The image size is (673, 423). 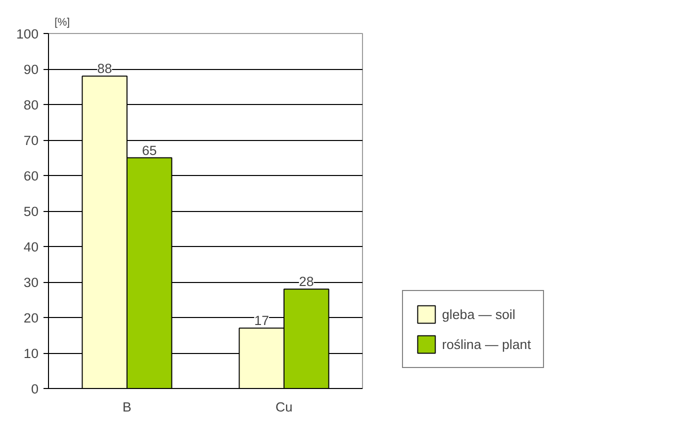 What do you see at coordinates (262, 320) in the screenshot?
I see `data-label: 17` at bounding box center [262, 320].